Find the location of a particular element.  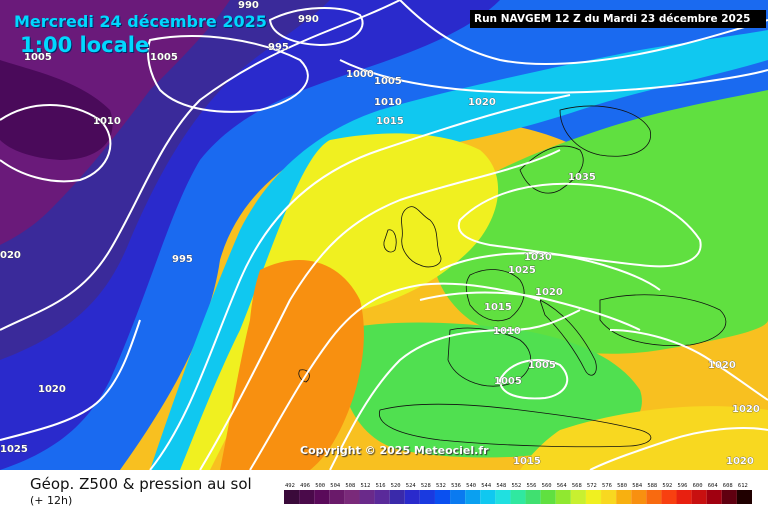

scale-label: 512 is located at coordinates (365, 486).